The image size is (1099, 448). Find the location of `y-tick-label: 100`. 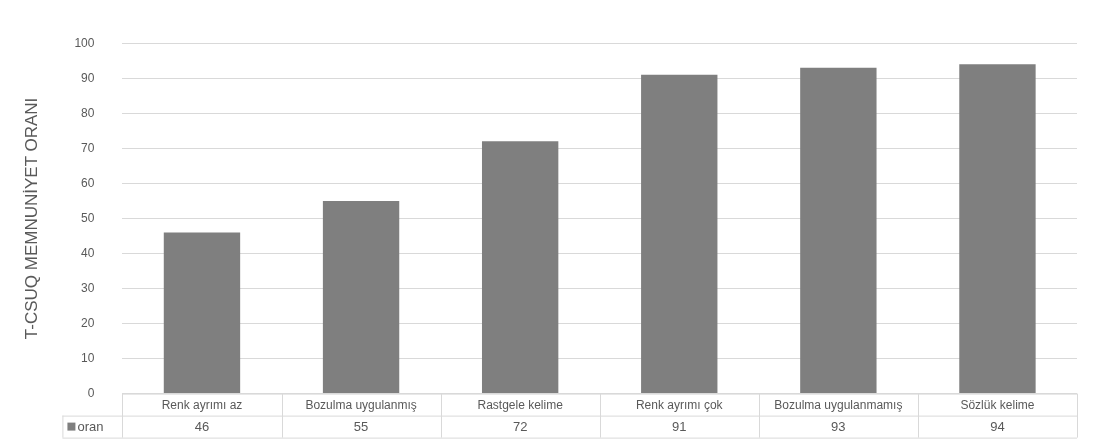

y-tick-label: 100 is located at coordinates (84, 42).